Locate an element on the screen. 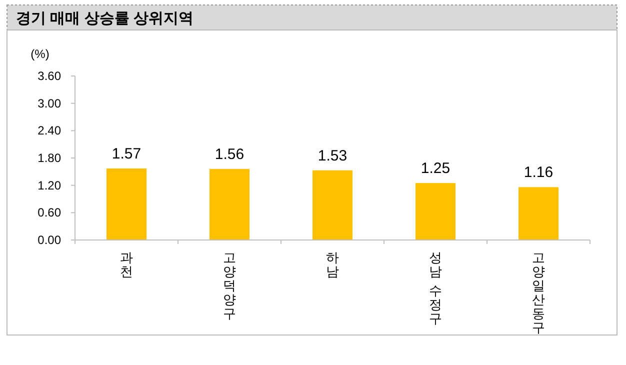 This screenshot has height=365, width=626. x-tick-label: 과천 is located at coordinates (126, 264).